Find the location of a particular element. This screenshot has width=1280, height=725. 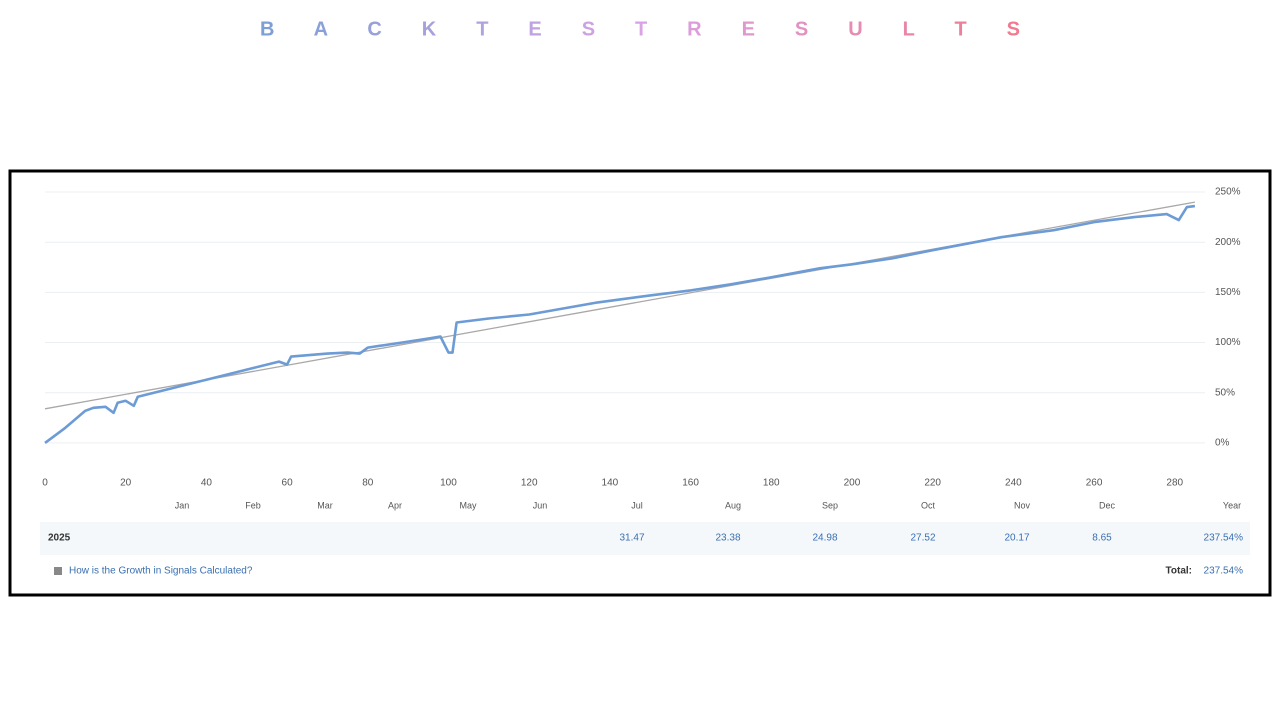

month-return: 237.54% is located at coordinates (1224, 538).